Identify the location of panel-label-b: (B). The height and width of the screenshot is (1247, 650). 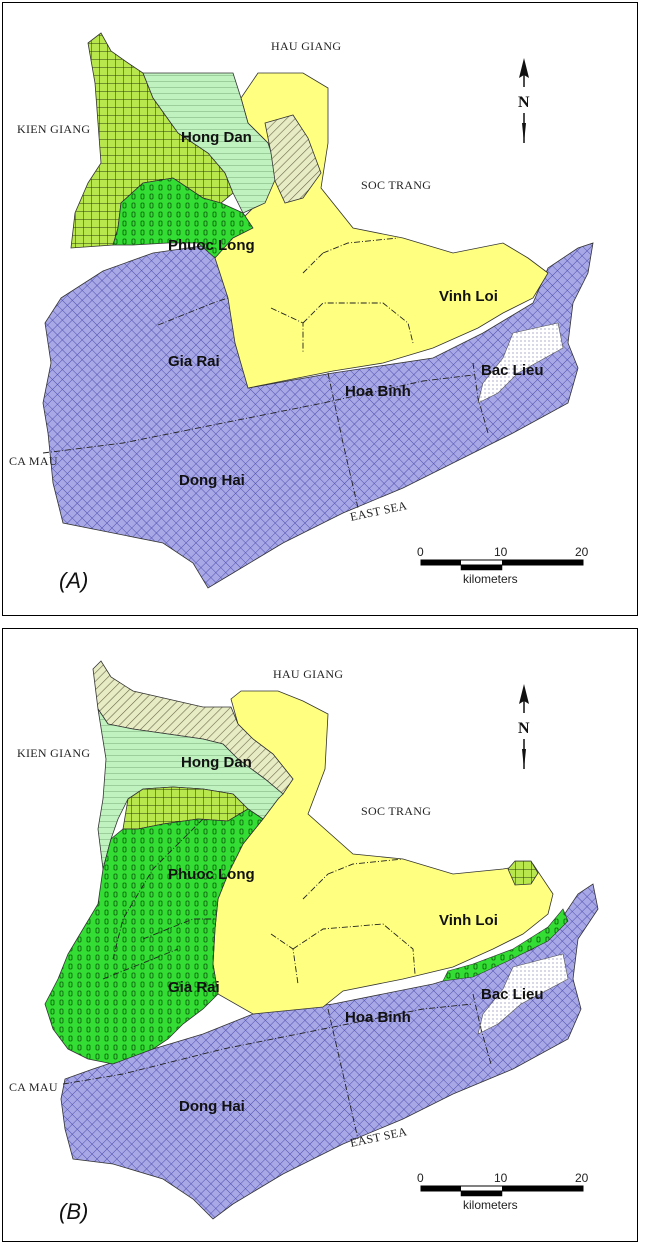
(73, 1211).